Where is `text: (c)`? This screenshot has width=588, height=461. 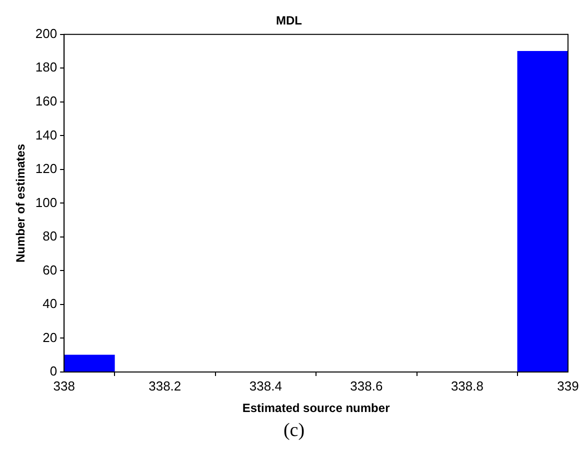 text: (c) is located at coordinates (294, 431).